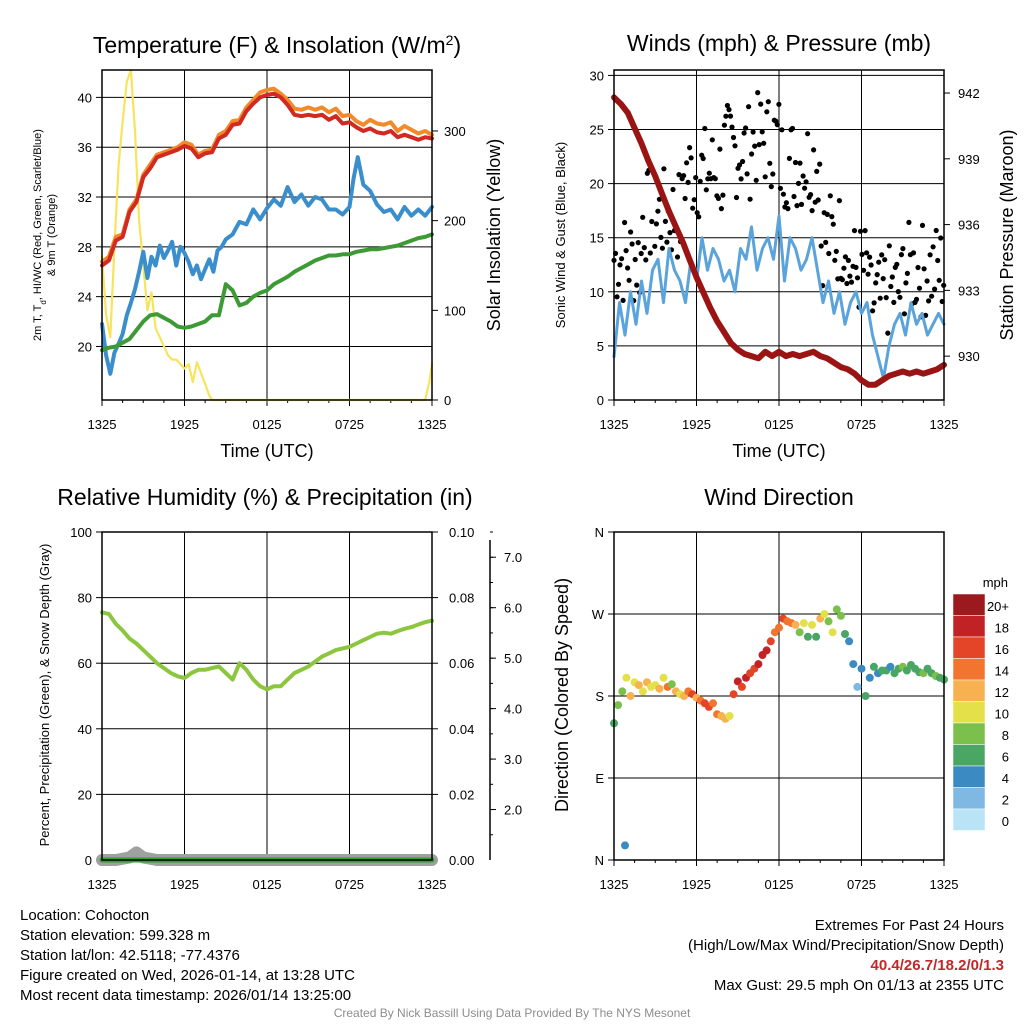  I want to click on y2-tick-label: 933, so click(969, 290).